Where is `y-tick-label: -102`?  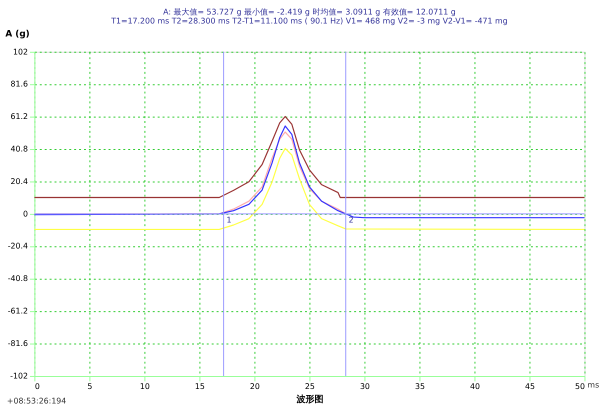 y-tick-label: -102 is located at coordinates (19, 375).